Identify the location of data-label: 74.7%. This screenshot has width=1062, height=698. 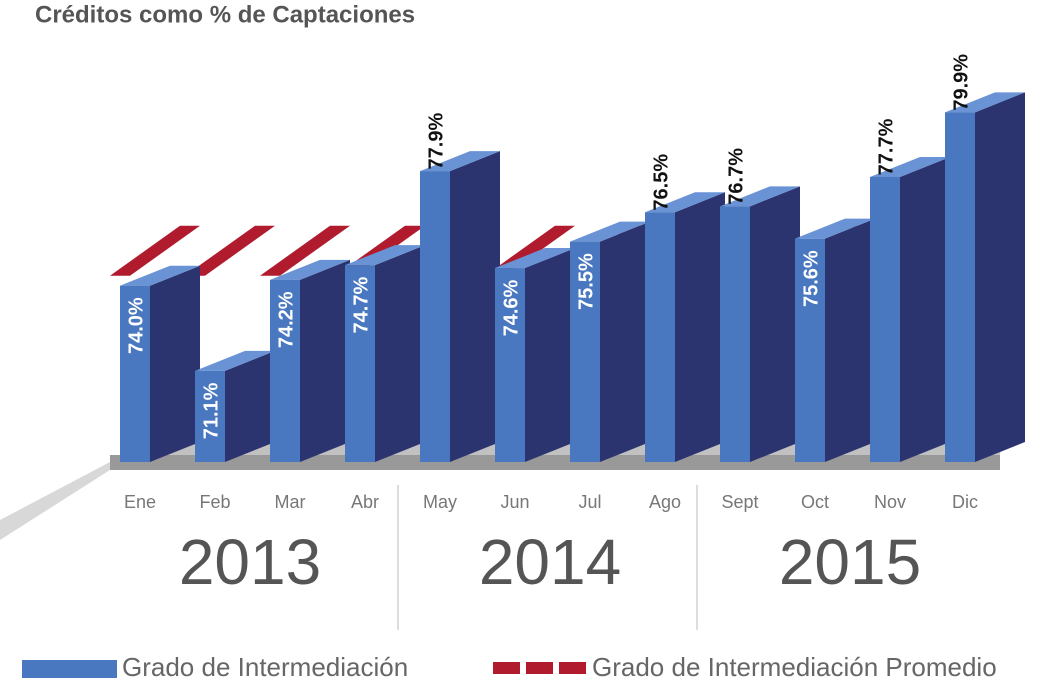
(361, 305).